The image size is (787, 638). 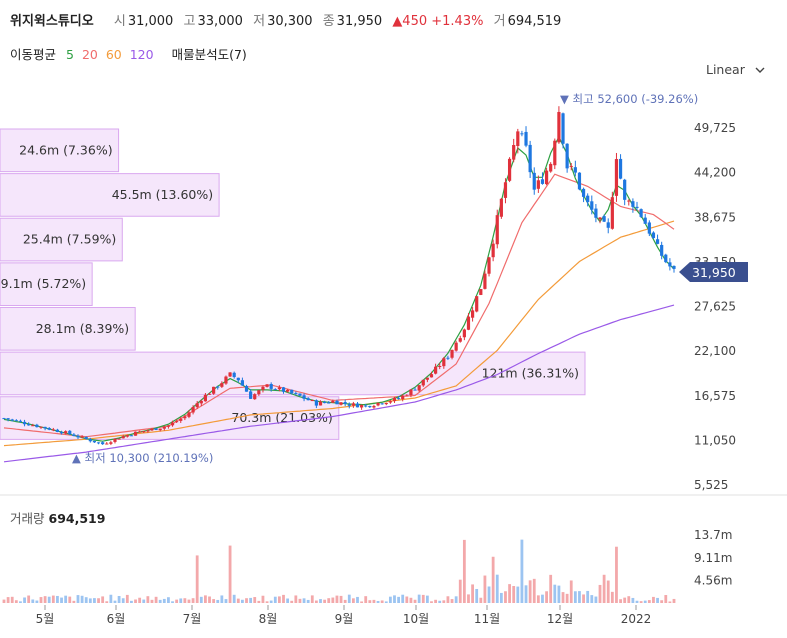 I want to click on volume-caption-value: 694,519, so click(x=77, y=518).